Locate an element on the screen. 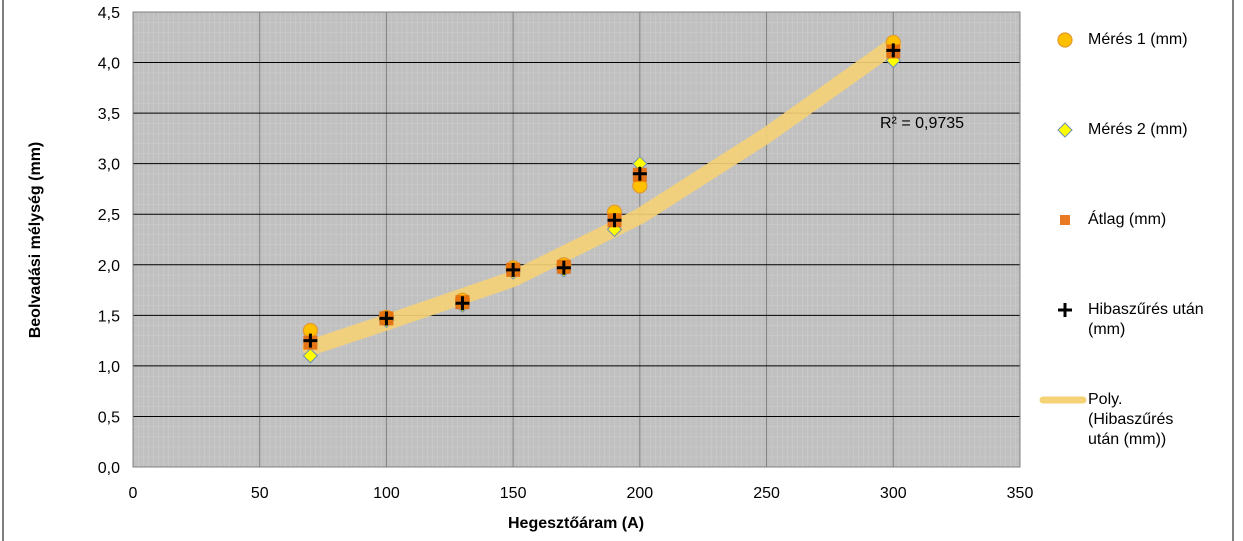 This screenshot has width=1243, height=541. x-tick-label: 250 is located at coordinates (766, 493).